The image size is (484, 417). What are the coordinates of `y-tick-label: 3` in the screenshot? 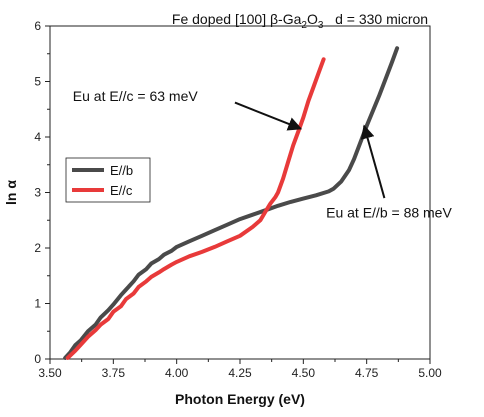 It's located at (37, 193).